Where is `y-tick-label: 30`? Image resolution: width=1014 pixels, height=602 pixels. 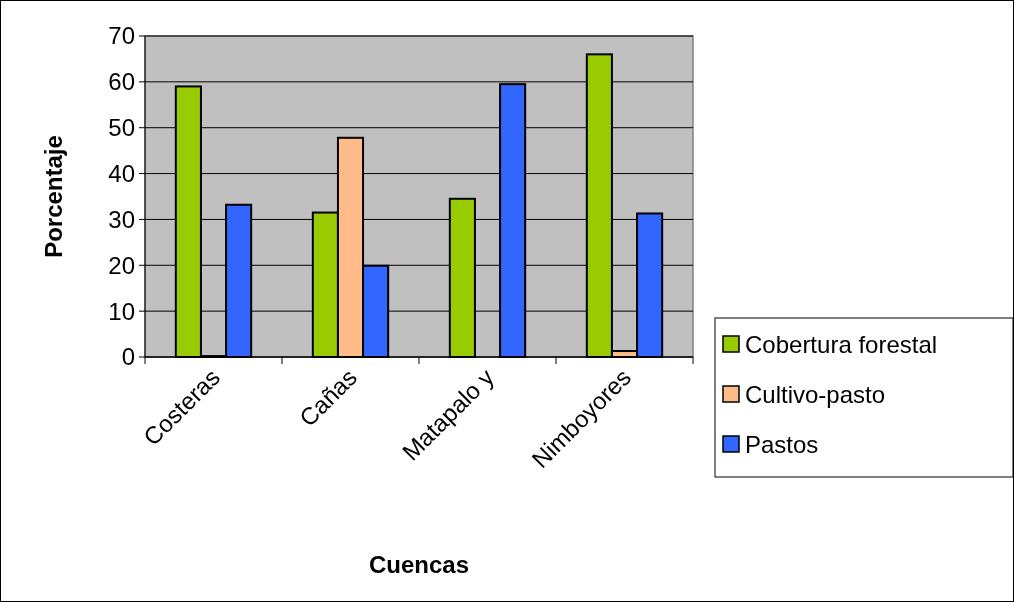
y-tick-label: 30 is located at coordinates (121, 219).